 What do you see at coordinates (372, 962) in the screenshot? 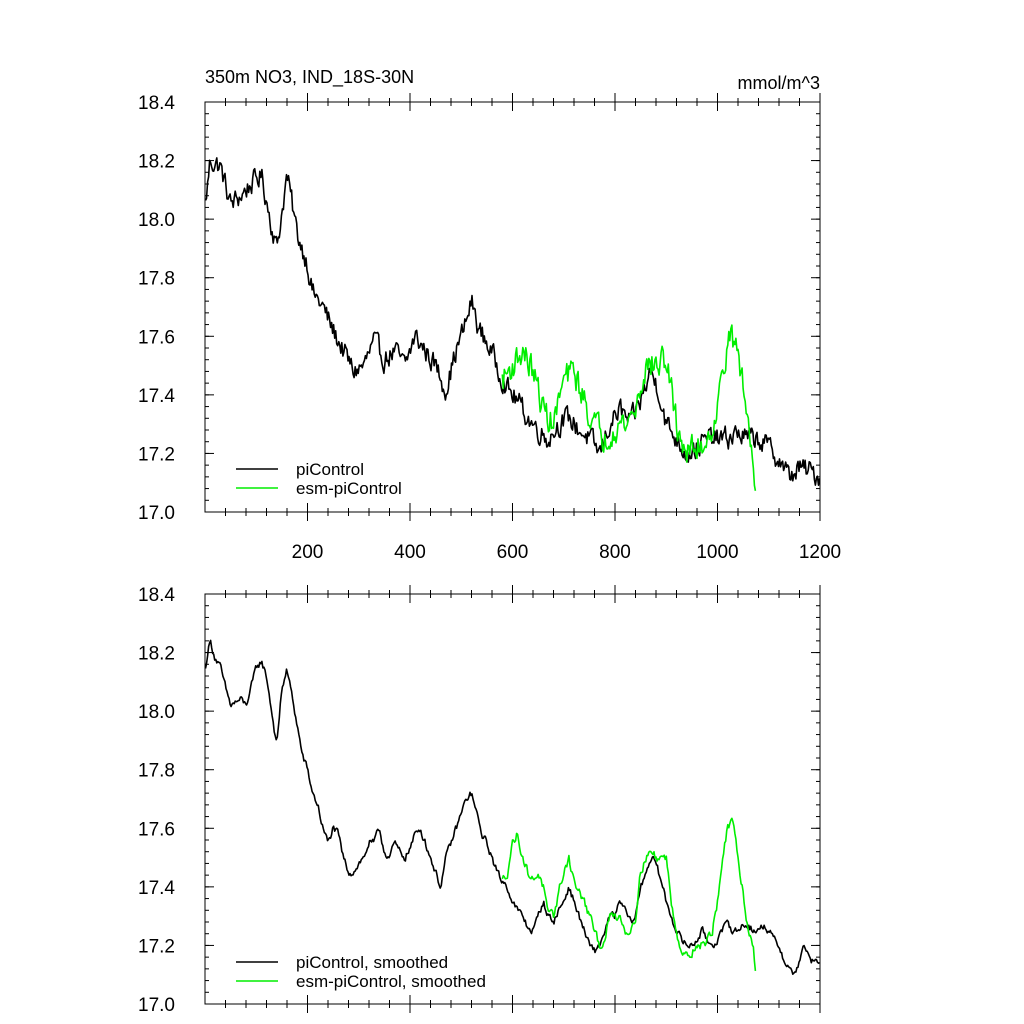
I see `legend-label: piControl, smoothed` at bounding box center [372, 962].